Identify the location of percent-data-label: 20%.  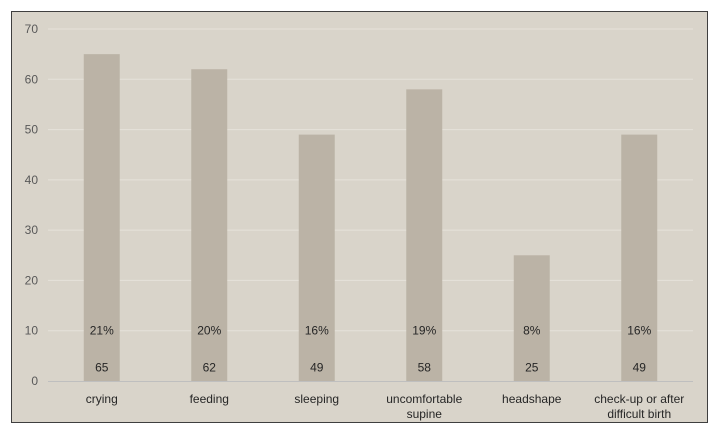
(209, 331).